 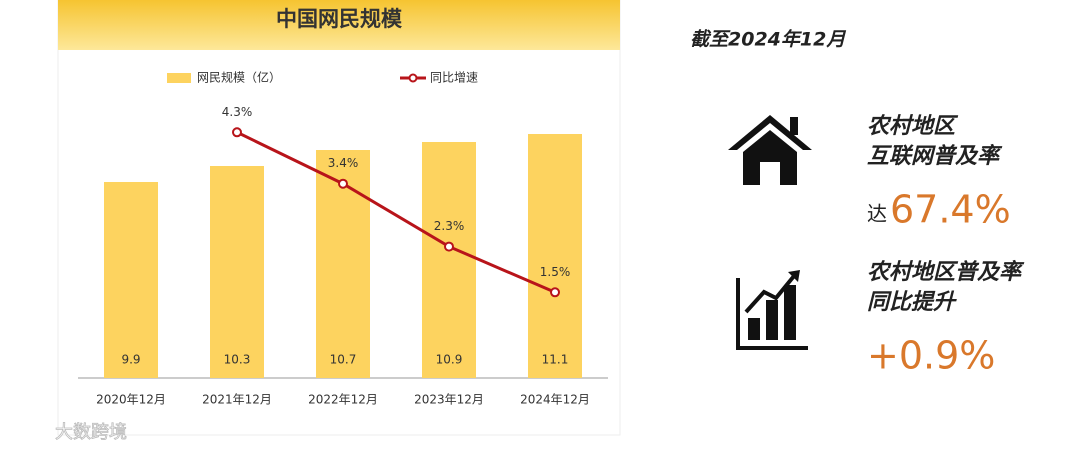 I want to click on bar-value-label: 10.3, so click(x=237, y=360).